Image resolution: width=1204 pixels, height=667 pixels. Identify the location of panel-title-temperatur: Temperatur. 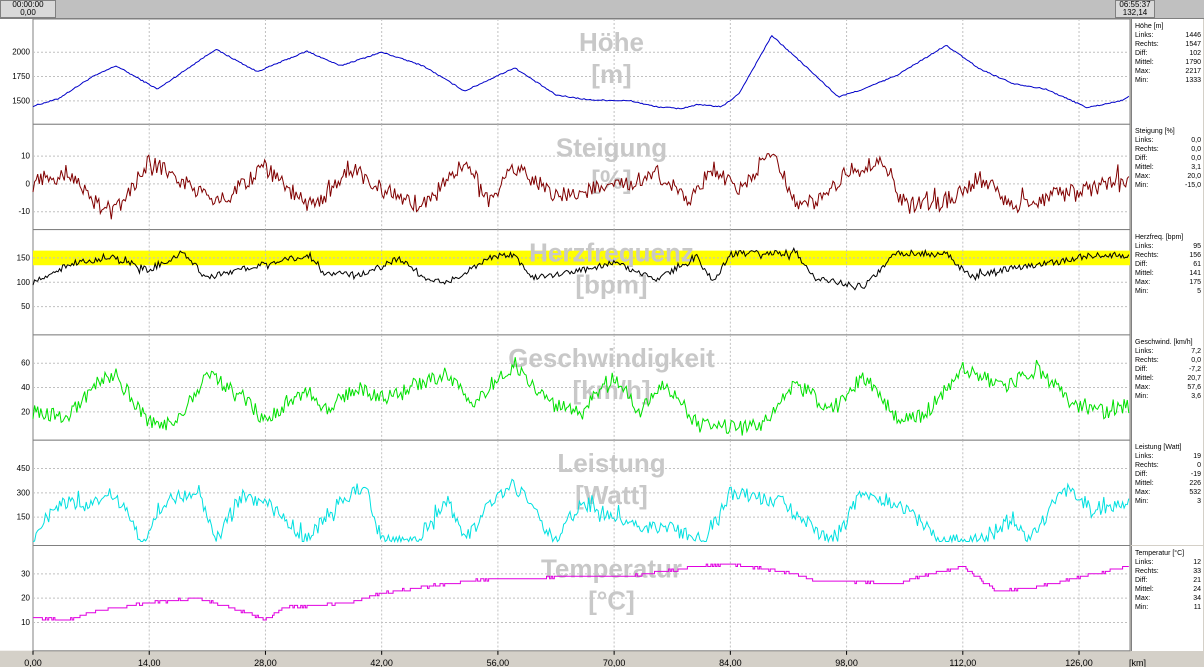
(611, 569).